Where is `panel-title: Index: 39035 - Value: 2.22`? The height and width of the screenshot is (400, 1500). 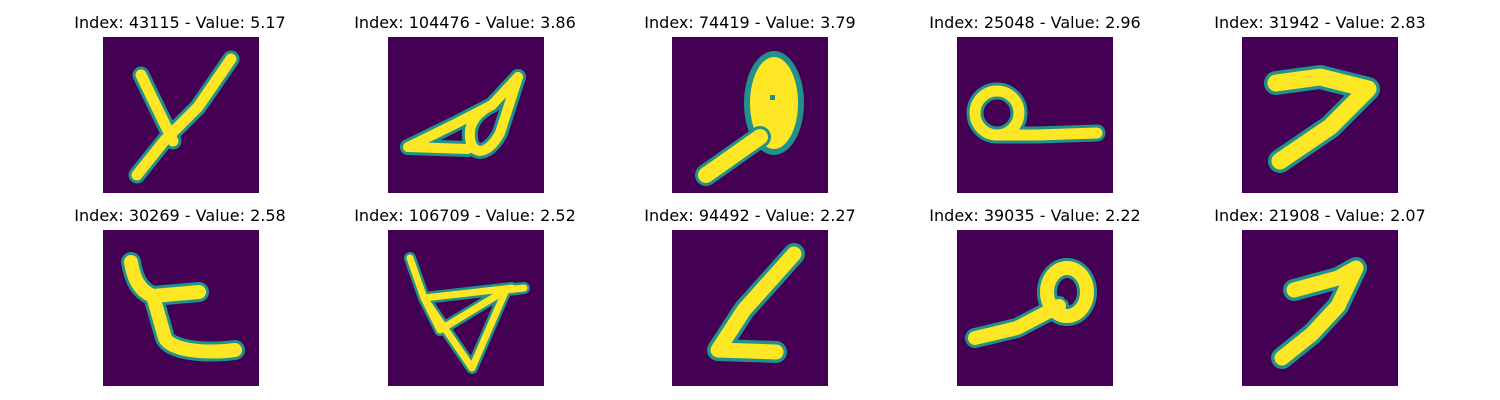 panel-title: Index: 39035 - Value: 2.22 is located at coordinates (1035, 215).